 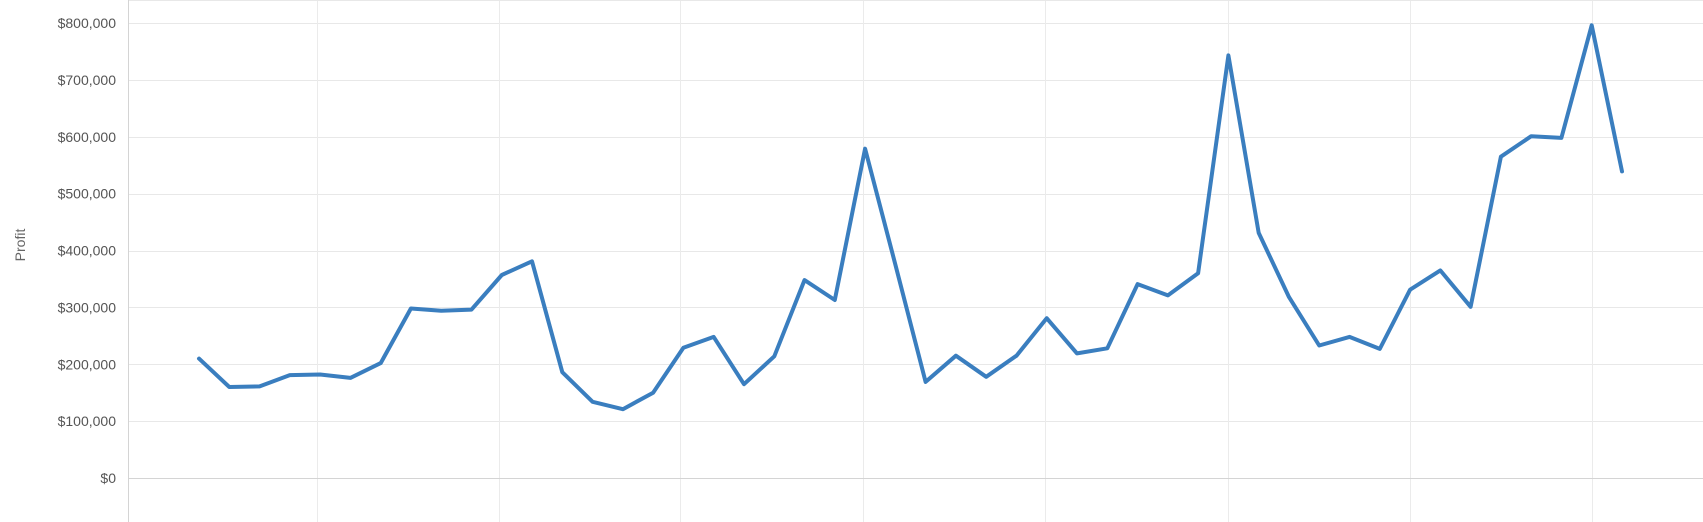 I want to click on y-tick-label: $600,000, so click(x=87, y=137).